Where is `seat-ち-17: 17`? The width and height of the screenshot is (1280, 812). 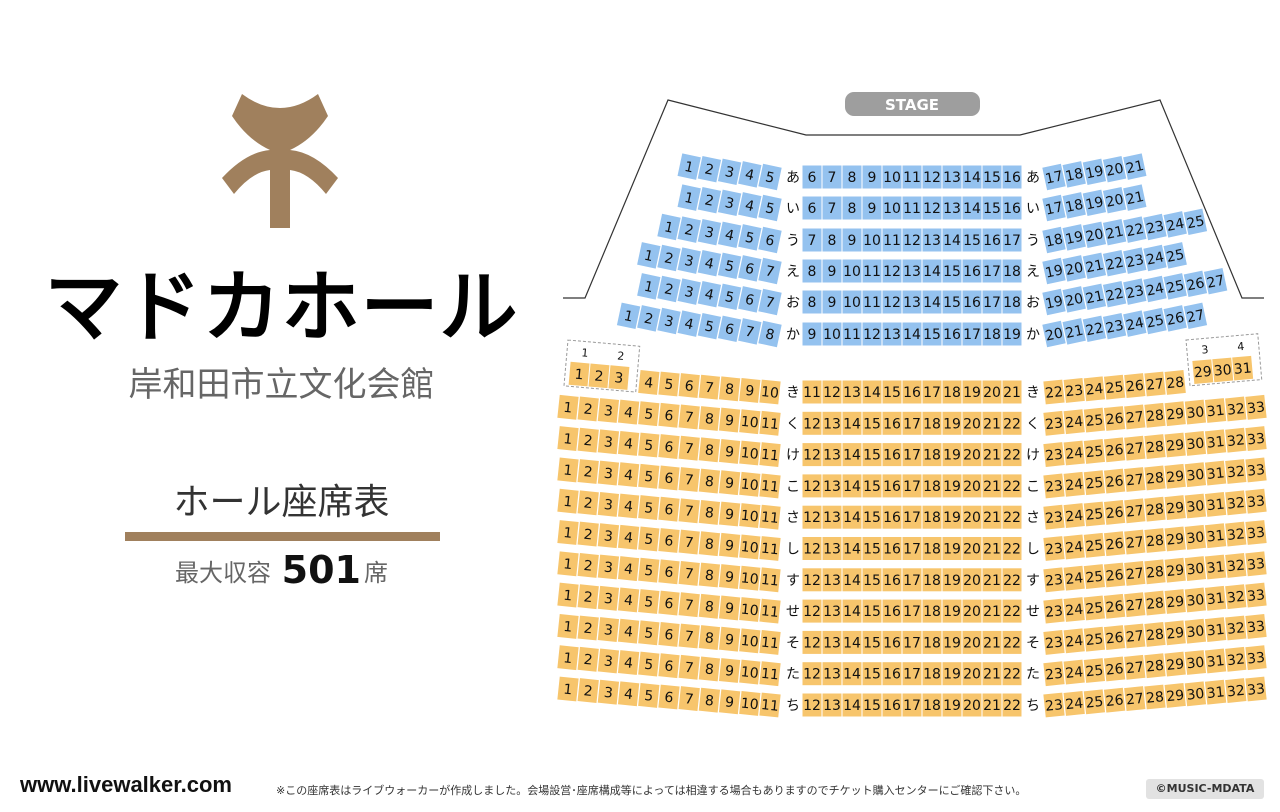 seat-ち-17: 17 is located at coordinates (912, 705).